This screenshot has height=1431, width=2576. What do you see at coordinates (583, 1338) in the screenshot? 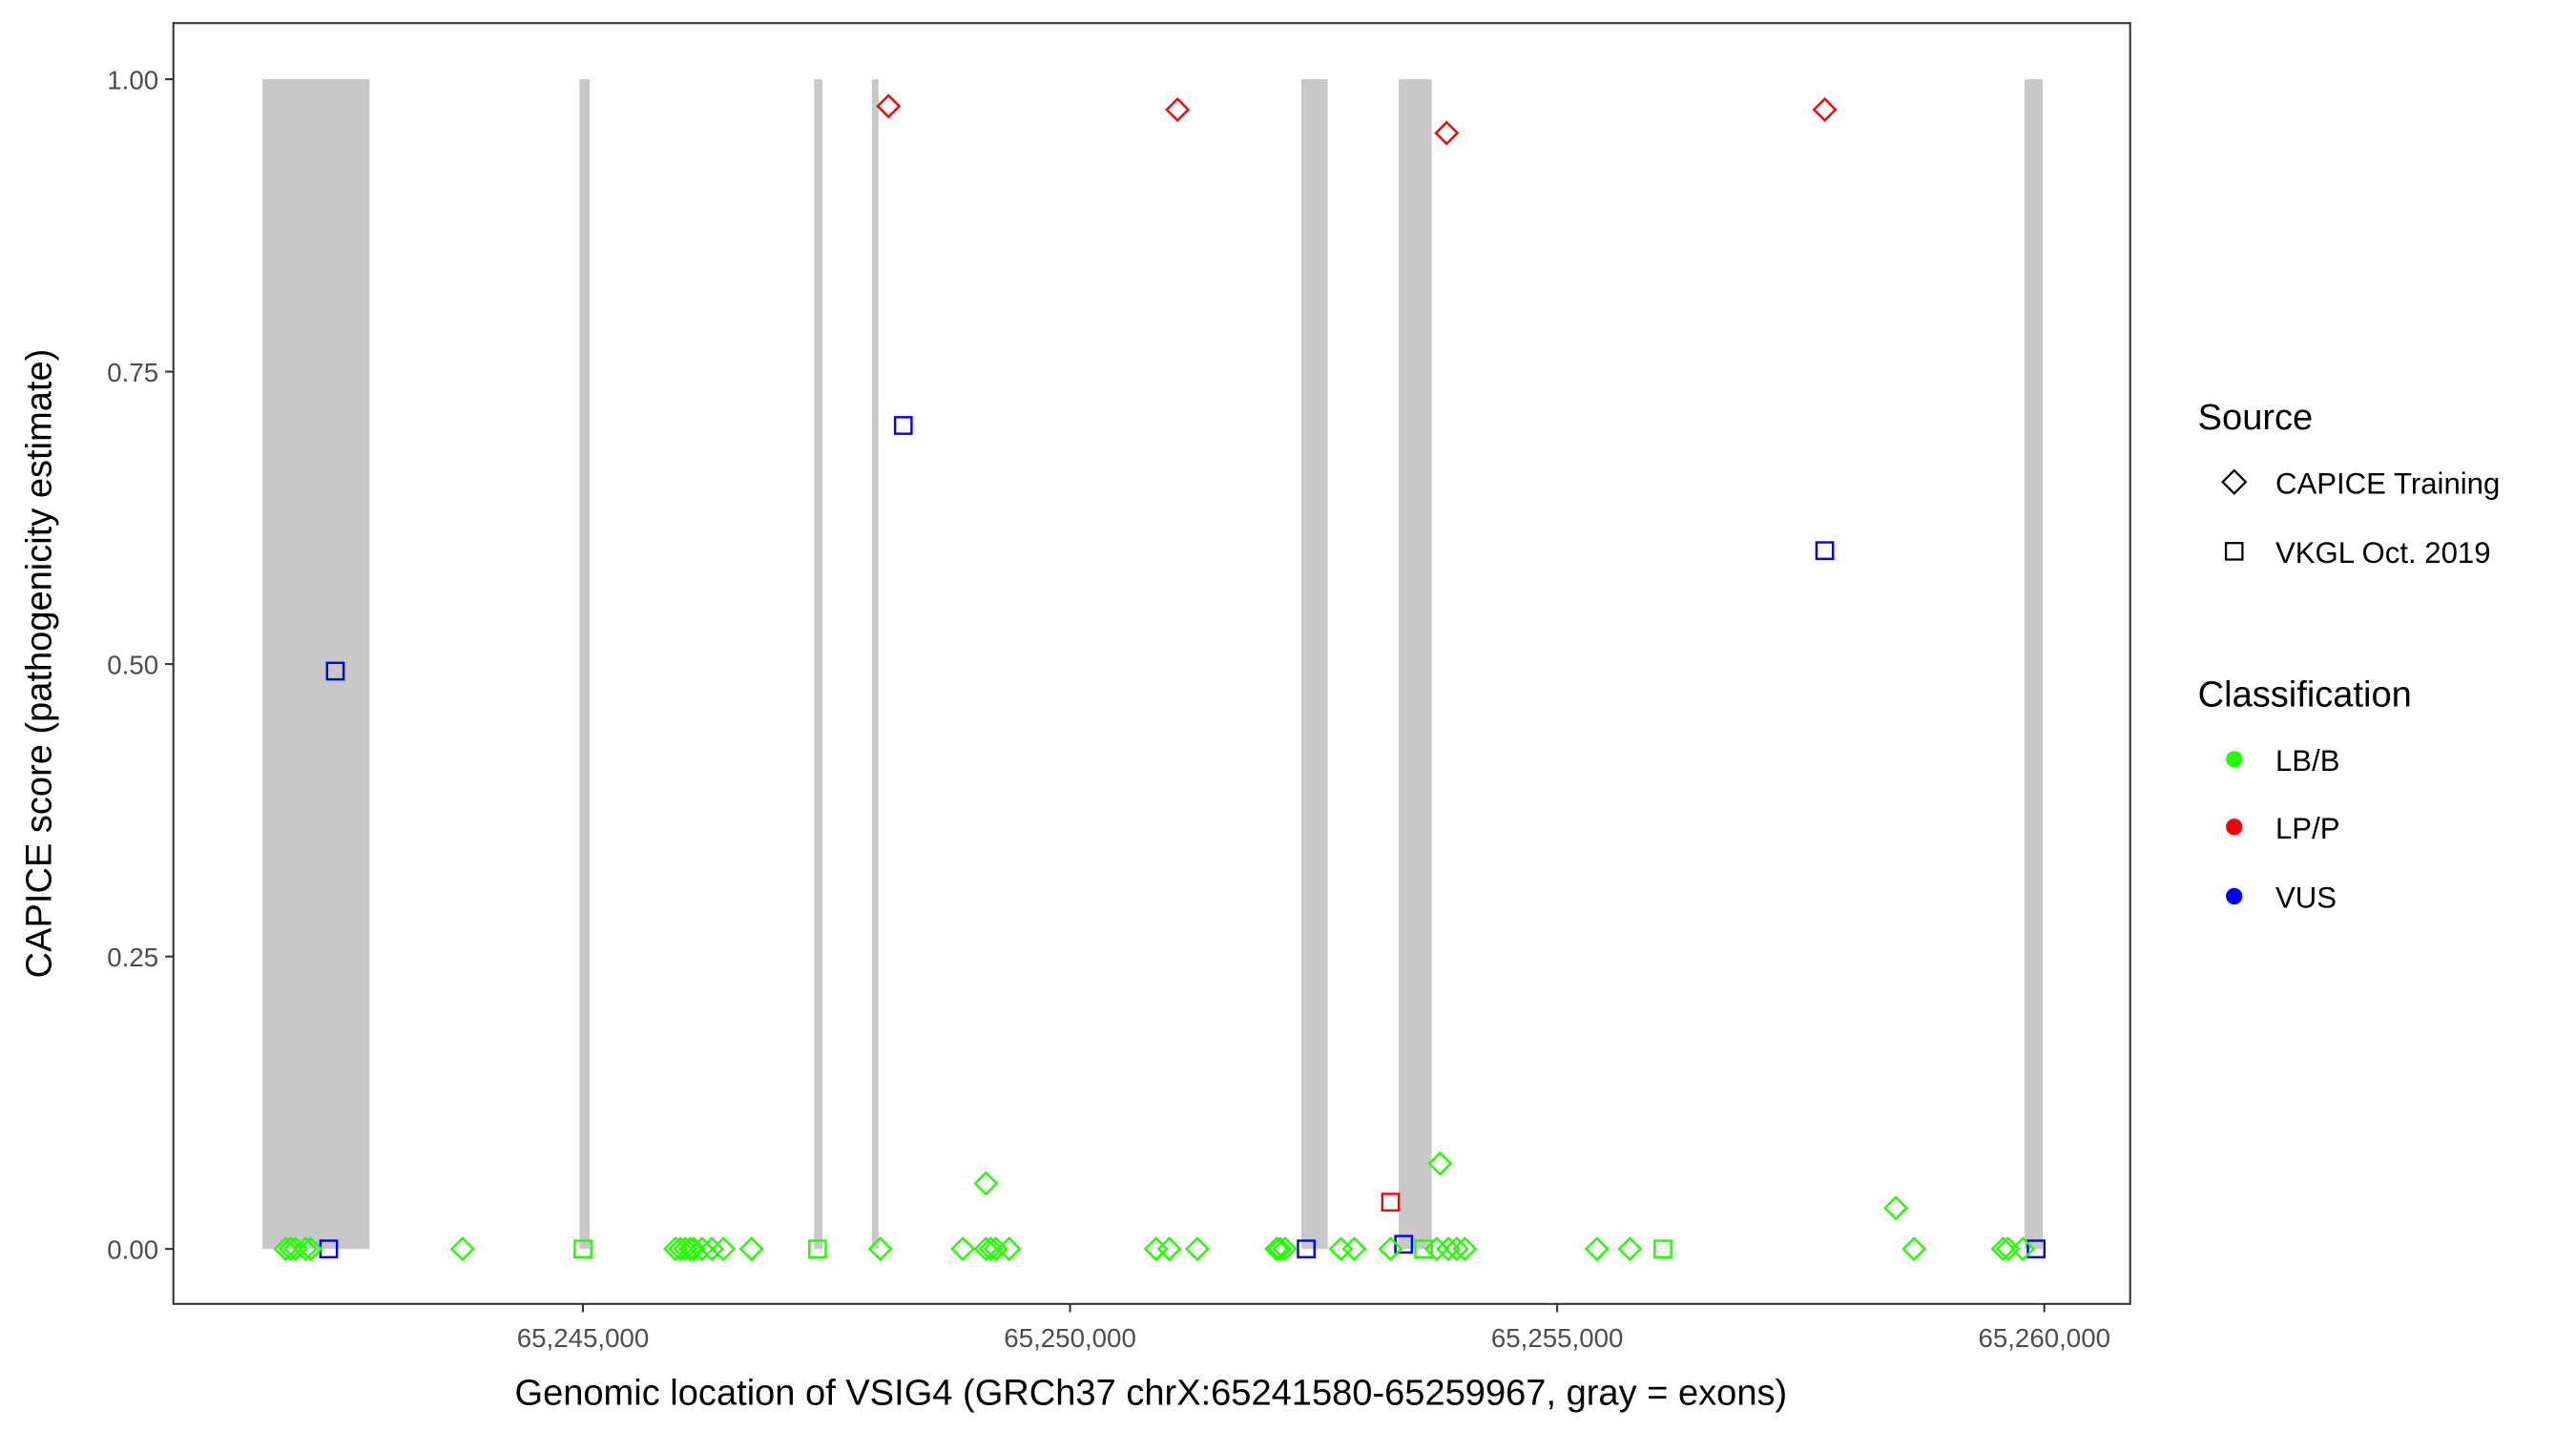
I see `x-tick-label: 65,245,000` at bounding box center [583, 1338].